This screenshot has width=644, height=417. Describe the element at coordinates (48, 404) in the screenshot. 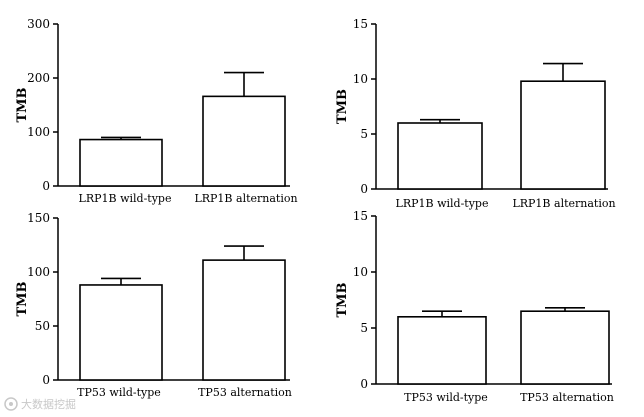

I see `watermark-text: 大数据挖掘` at that location.